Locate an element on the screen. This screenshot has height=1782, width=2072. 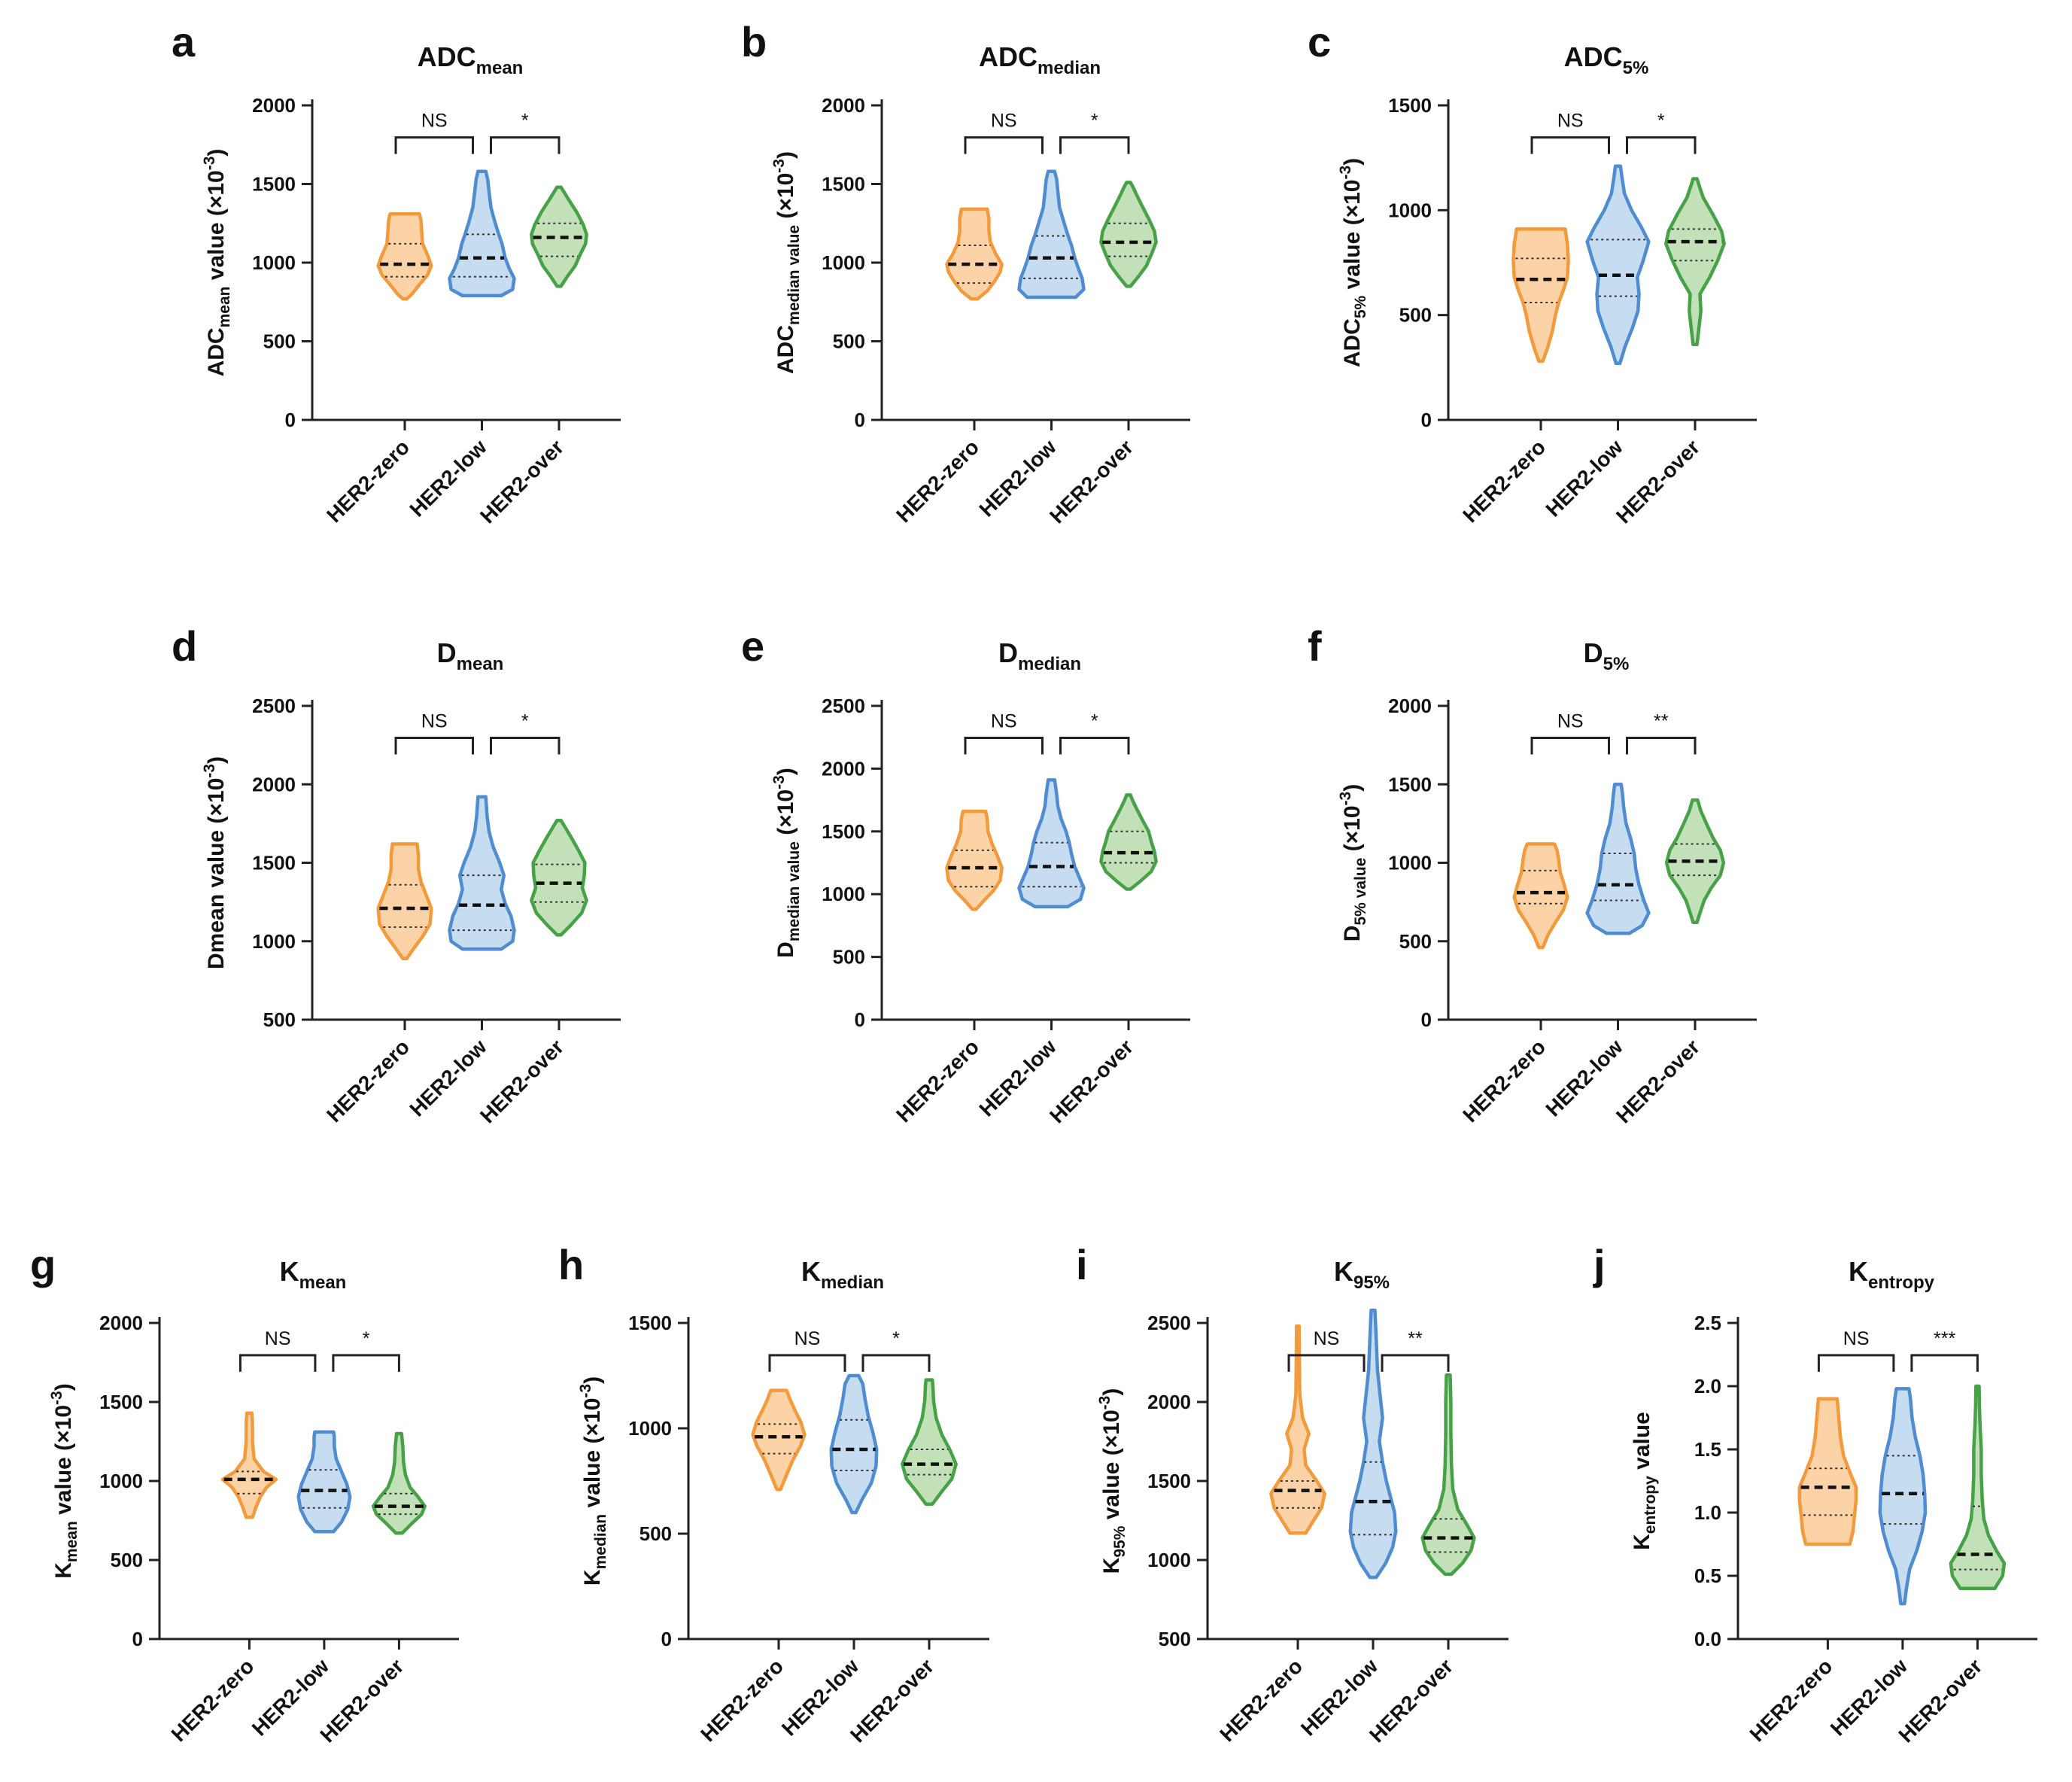
chart-title: K95% is located at coordinates (1362, 1274).